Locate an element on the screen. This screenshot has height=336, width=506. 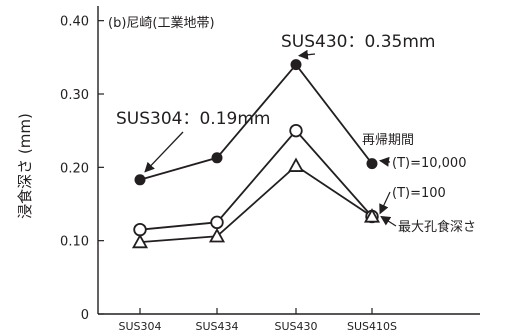
y-tick-label: 0.40 is located at coordinates (74, 22).